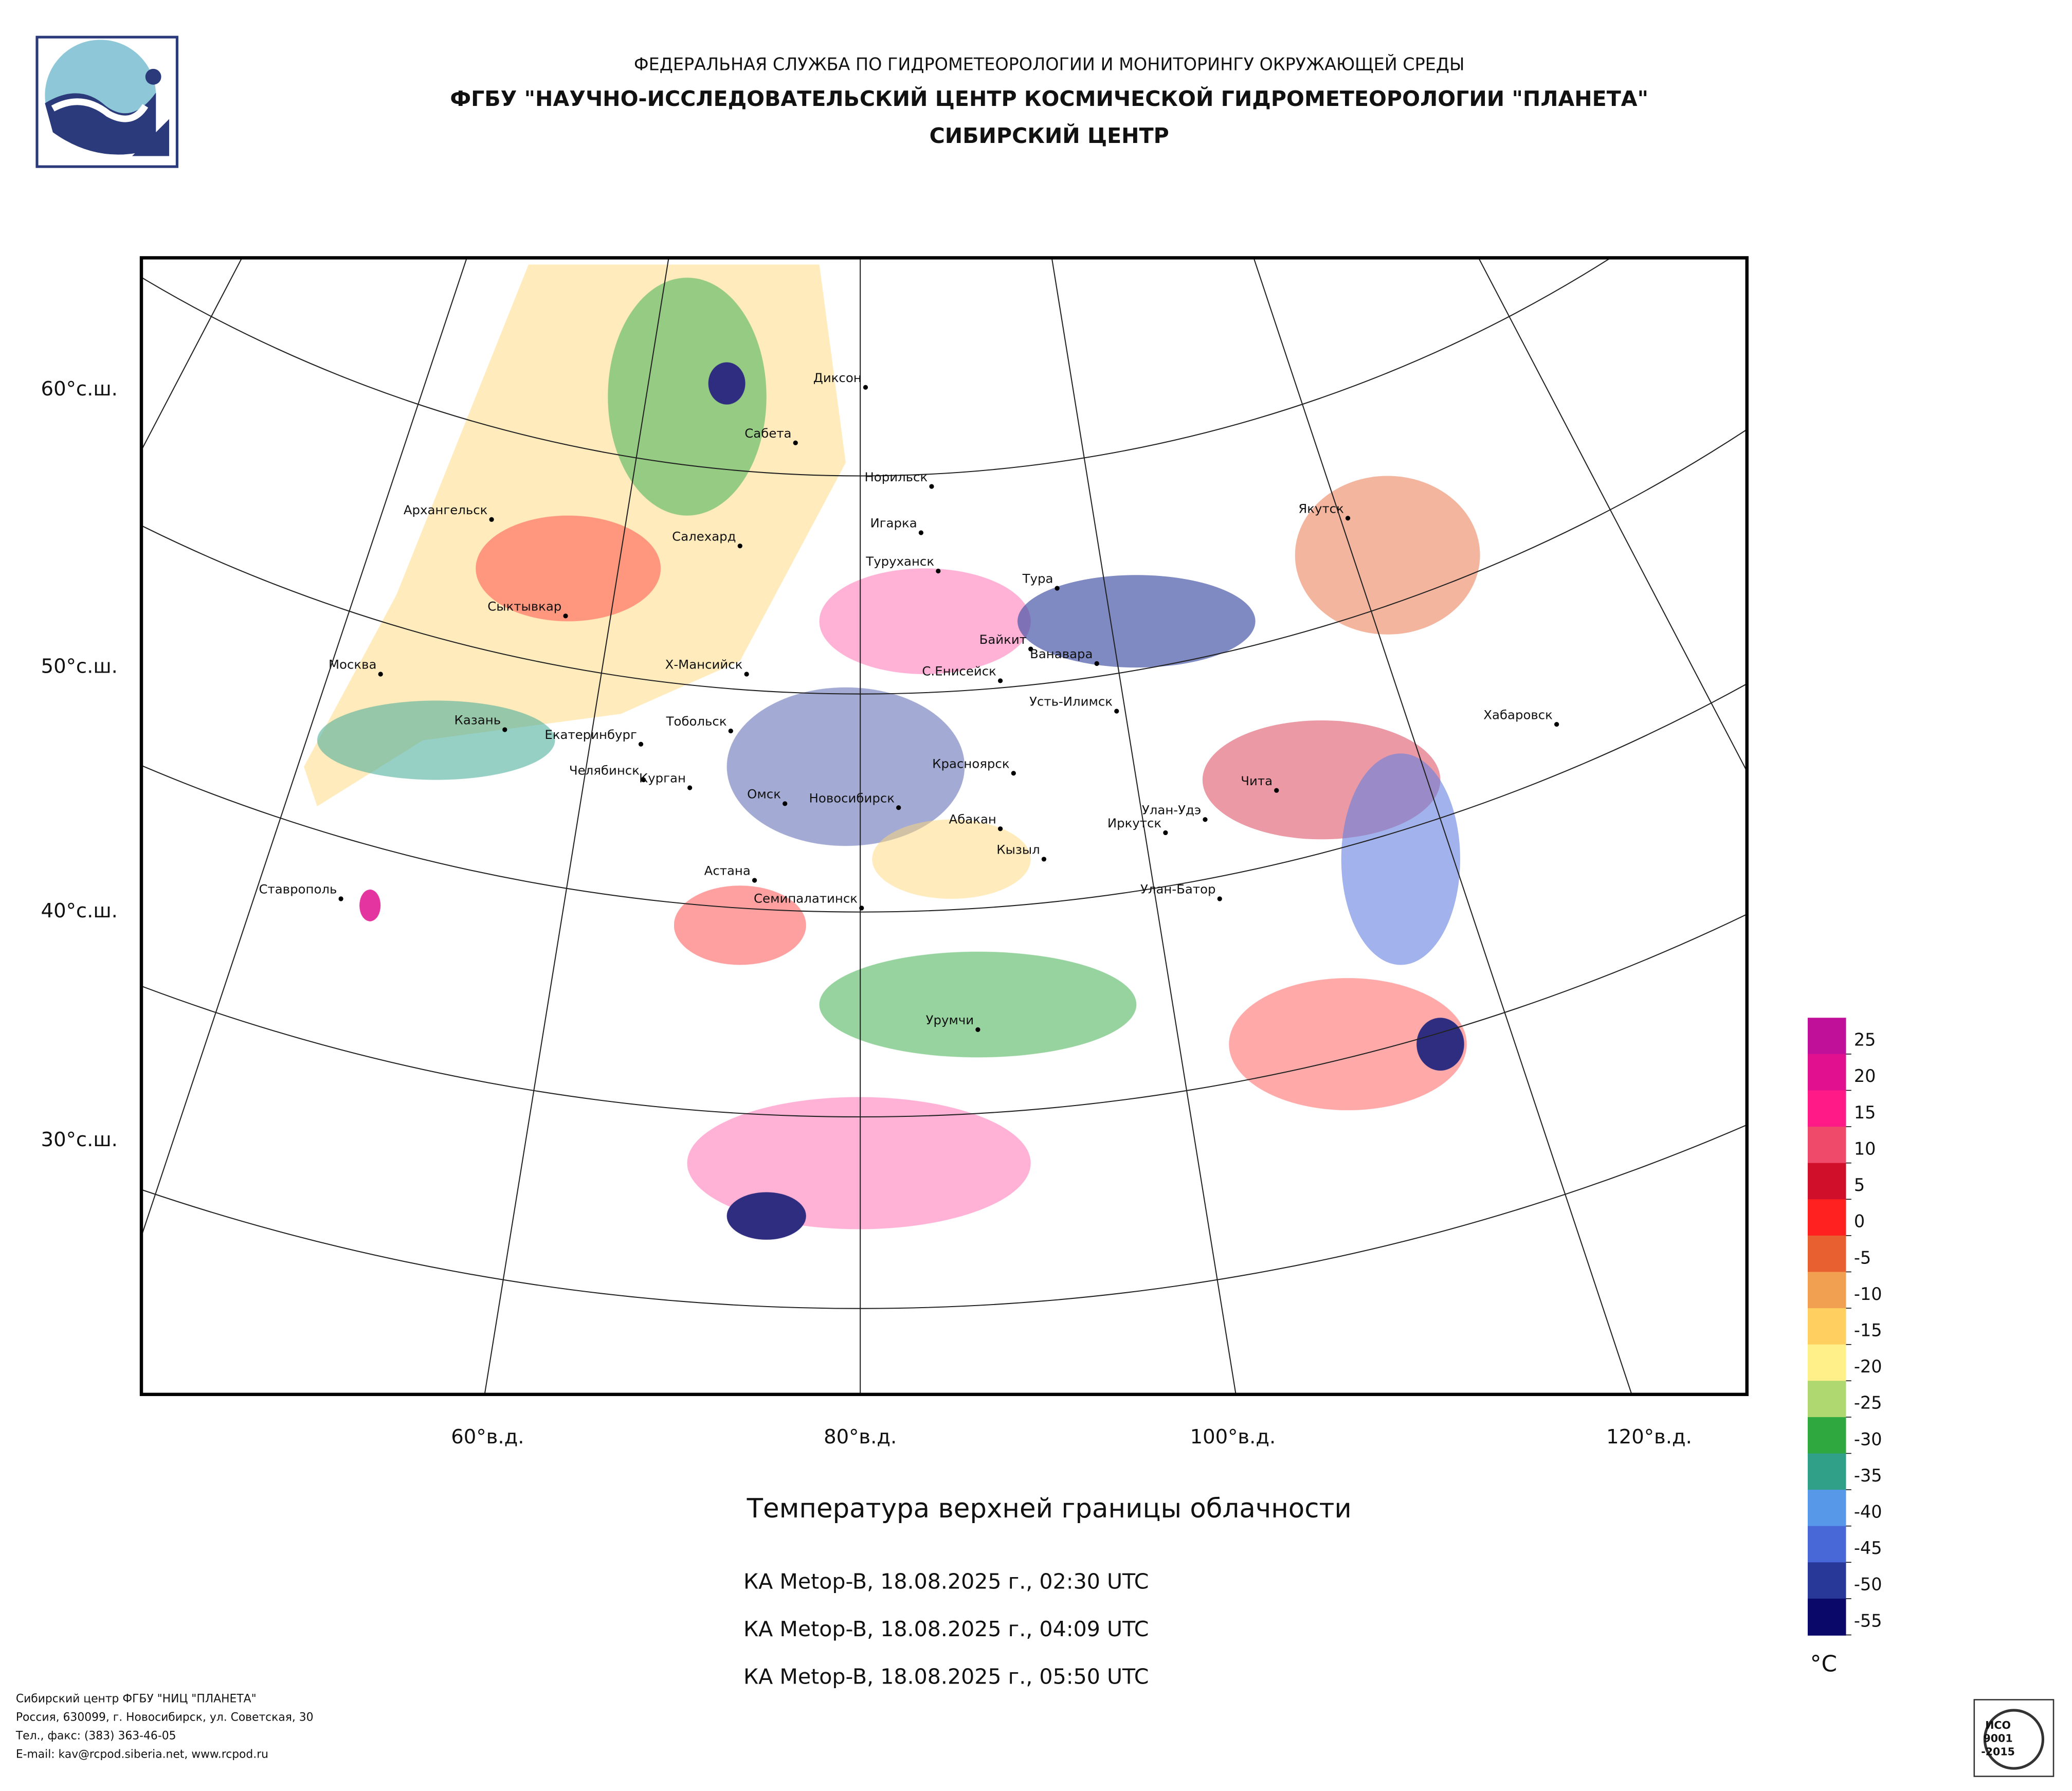 The image size is (2072, 1791). I want to click on lon-label: 80°в.д., so click(860, 1437).